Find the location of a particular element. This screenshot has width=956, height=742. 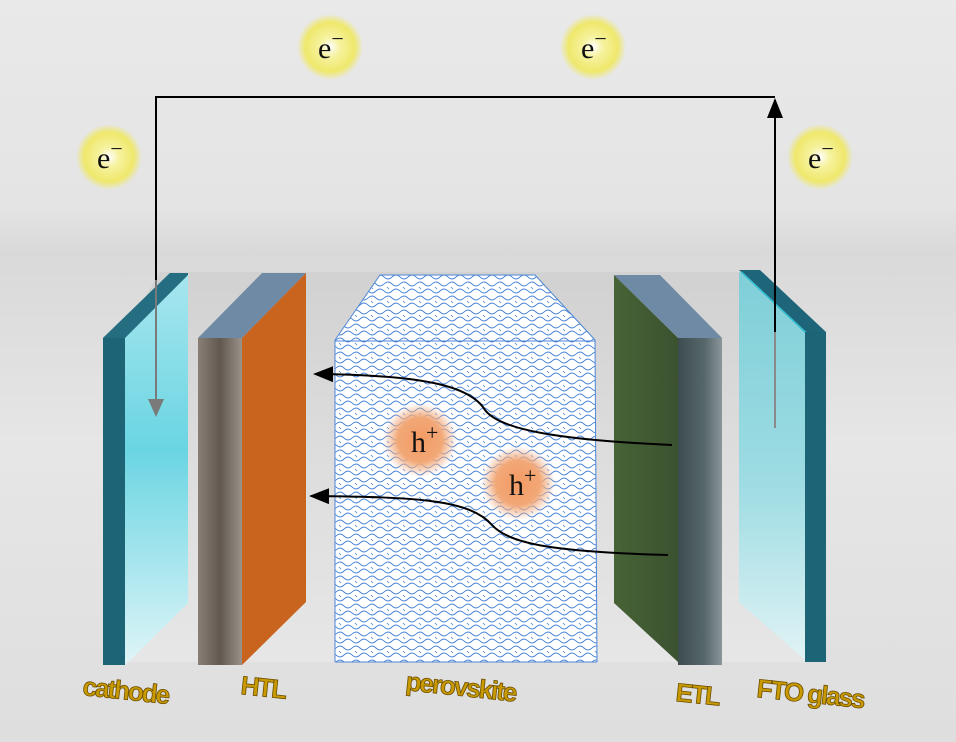

perovskite-layer is located at coordinates (466, 468).